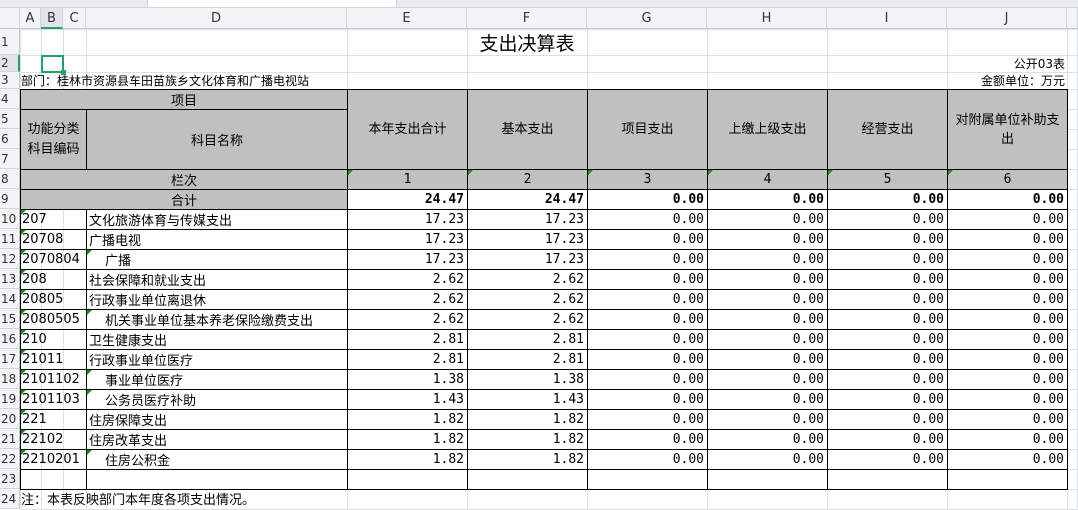 The width and height of the screenshot is (1078, 510). Describe the element at coordinates (10, 199) in the screenshot. I see `row-header-9: 9` at that location.